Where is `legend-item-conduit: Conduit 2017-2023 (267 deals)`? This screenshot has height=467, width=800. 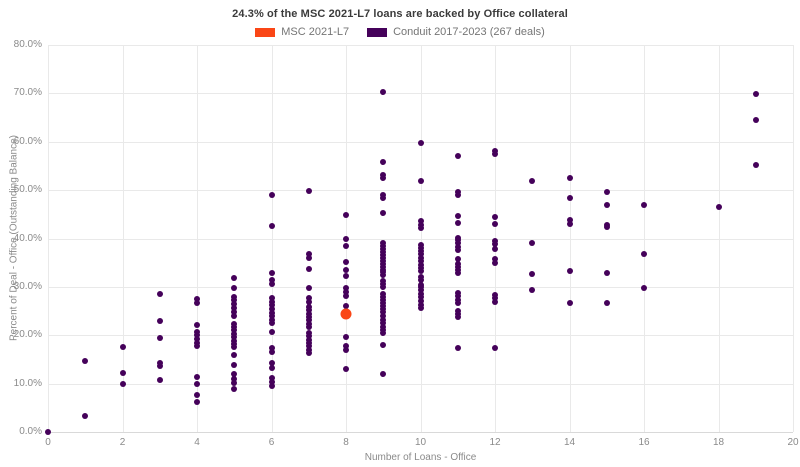 legend-item-conduit: Conduit 2017-2023 (267 deals) is located at coordinates (456, 32).